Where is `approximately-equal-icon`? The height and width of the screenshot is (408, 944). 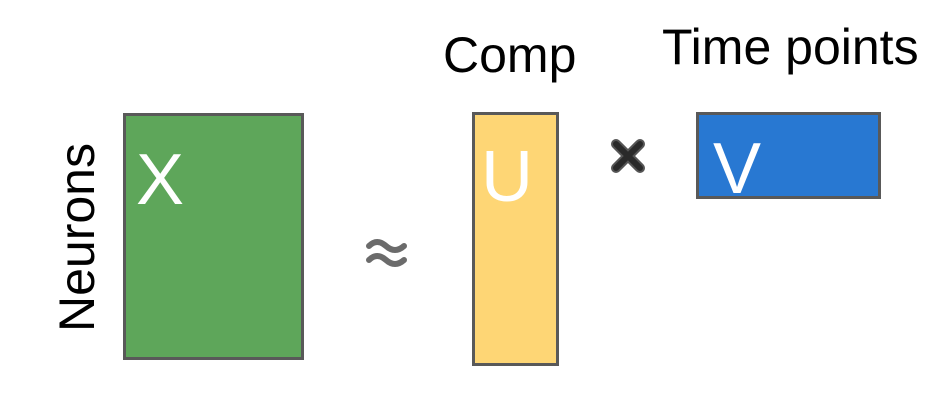 approximately-equal-icon is located at coordinates (386, 253).